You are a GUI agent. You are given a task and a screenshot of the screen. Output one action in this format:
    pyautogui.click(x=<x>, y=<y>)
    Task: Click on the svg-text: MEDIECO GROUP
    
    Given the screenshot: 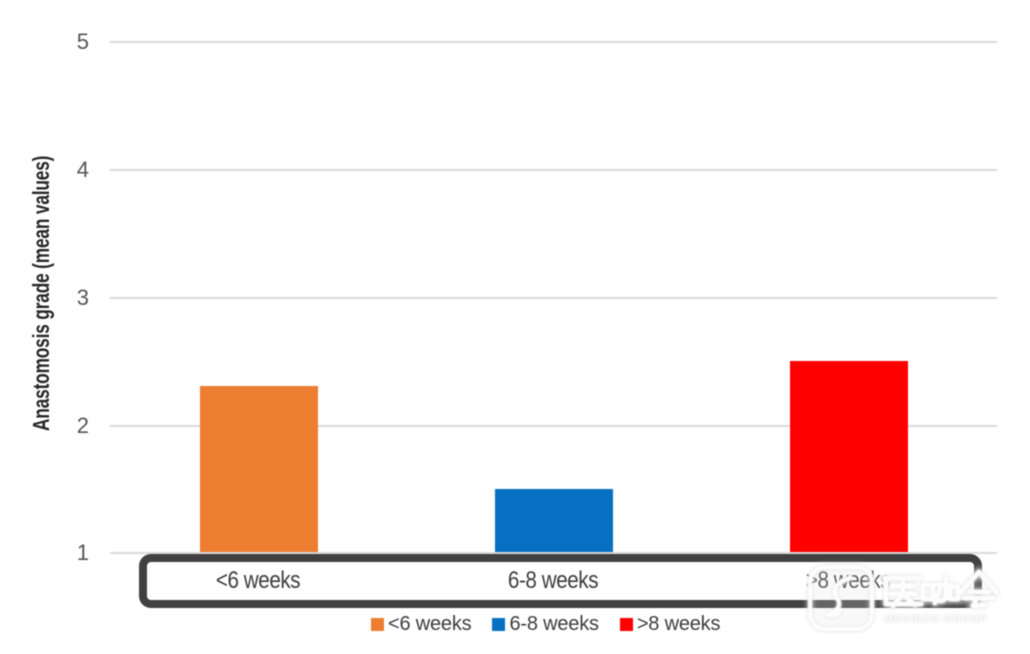 What is the action you would take?
    pyautogui.click(x=935, y=619)
    